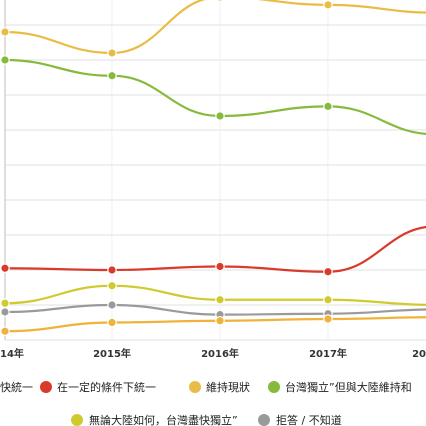 The width and height of the screenshot is (426, 426). I want to click on legend-label: 拒答 / 不知道, so click(309, 419).